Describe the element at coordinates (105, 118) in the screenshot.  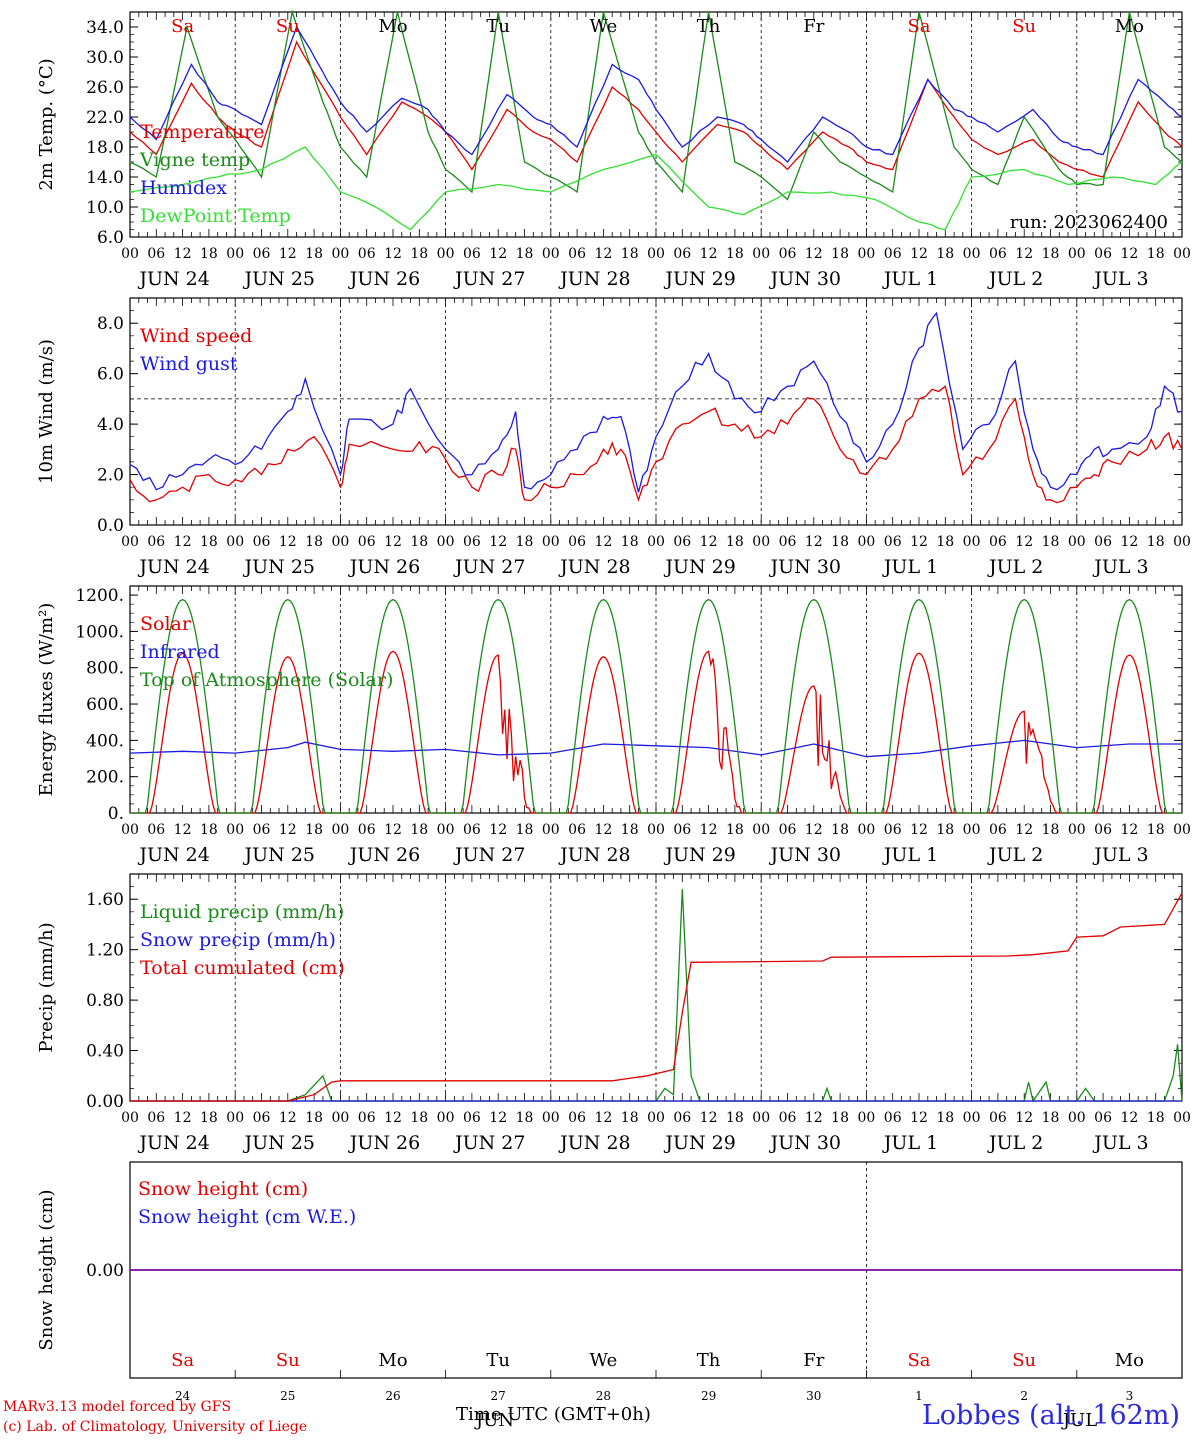
I see `y-tick-label: 22.0` at that location.